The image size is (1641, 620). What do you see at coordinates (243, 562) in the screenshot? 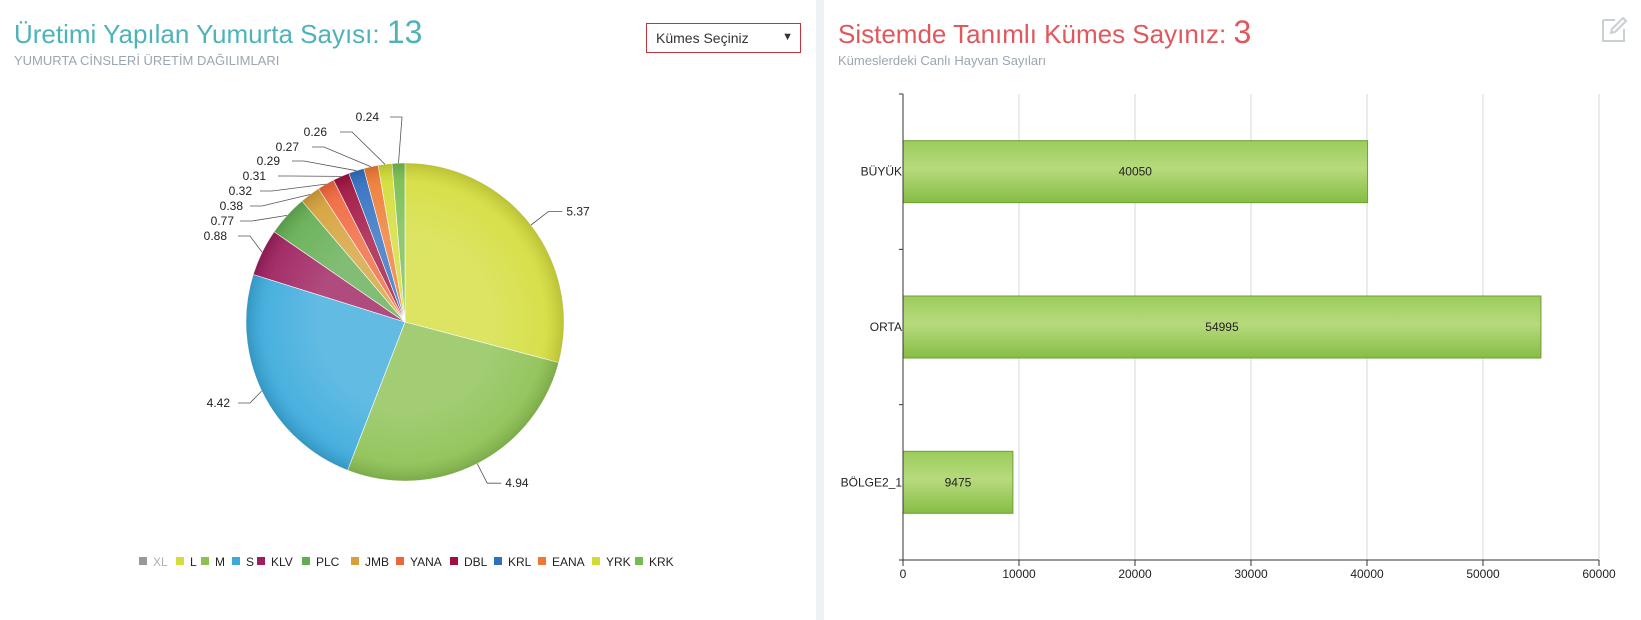
I see `legend-item-s: S` at bounding box center [243, 562].